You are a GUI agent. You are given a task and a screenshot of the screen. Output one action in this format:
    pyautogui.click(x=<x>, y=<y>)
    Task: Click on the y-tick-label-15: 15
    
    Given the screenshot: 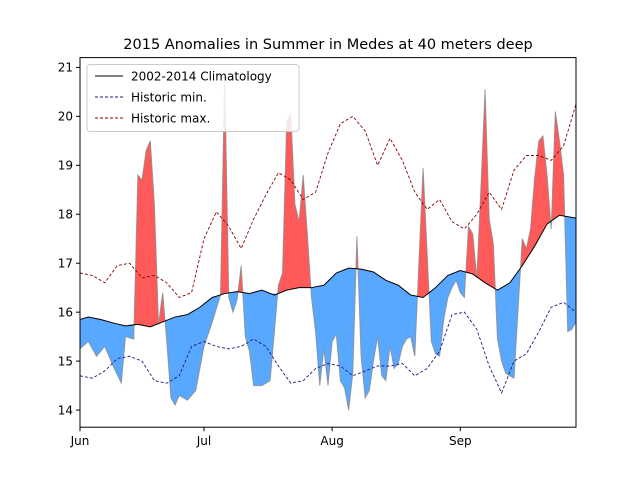 What is the action you would take?
    pyautogui.click(x=65, y=361)
    